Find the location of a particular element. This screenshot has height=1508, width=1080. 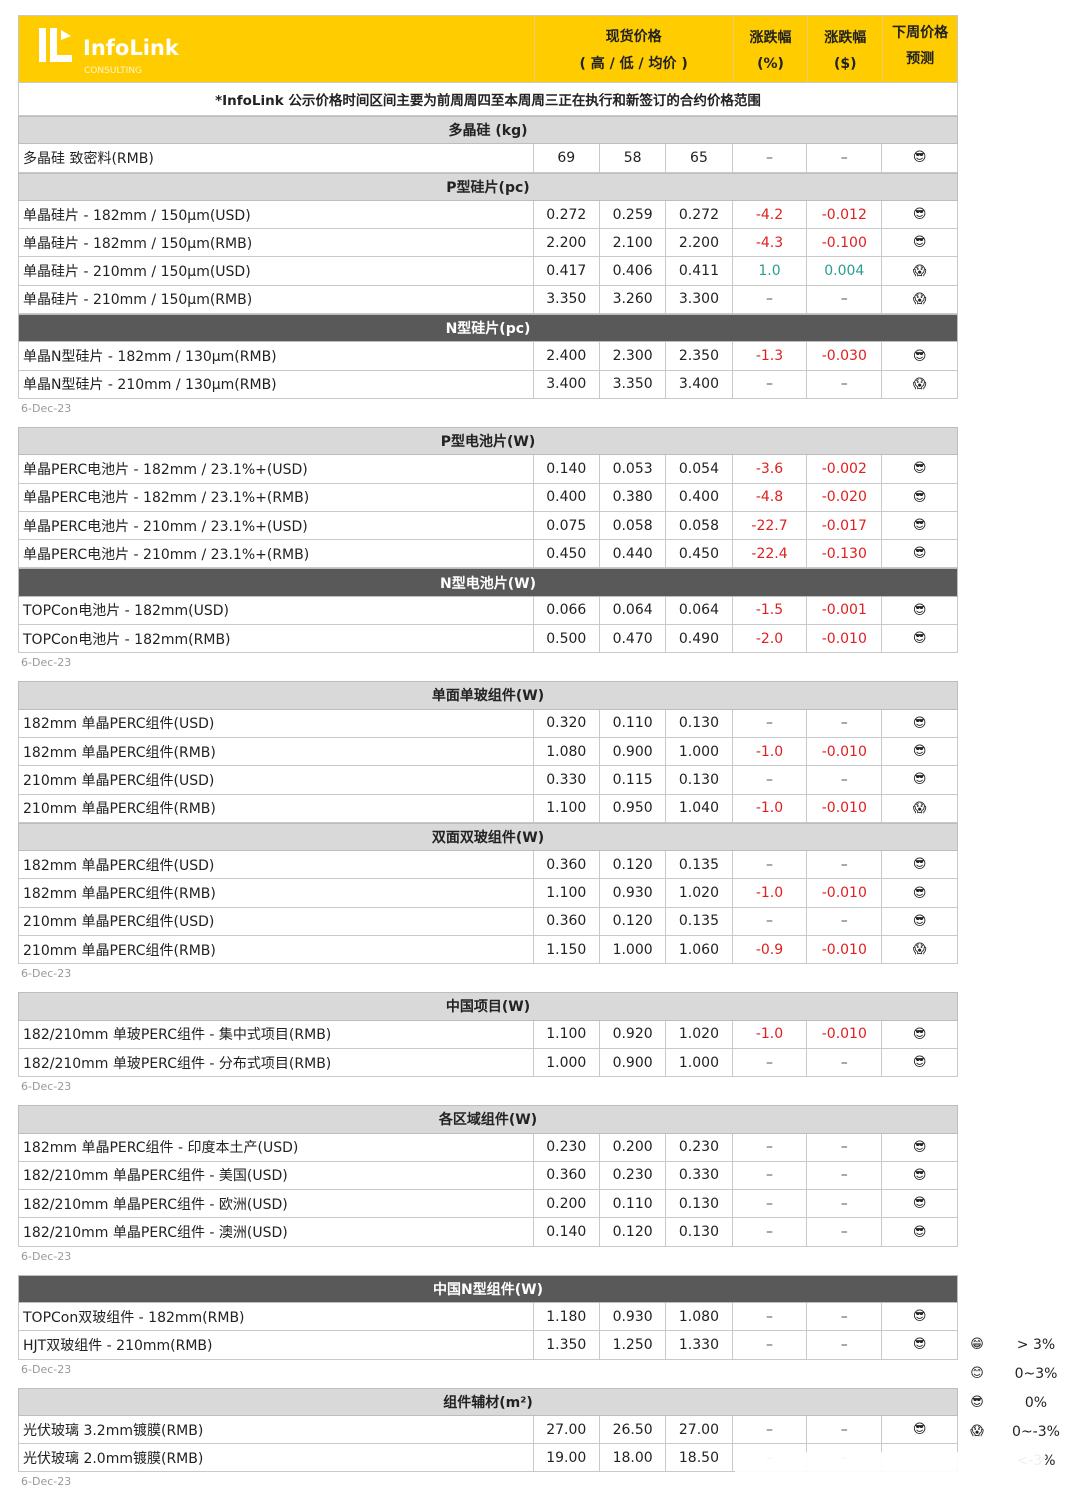

price-low: 2.100 is located at coordinates (633, 243).